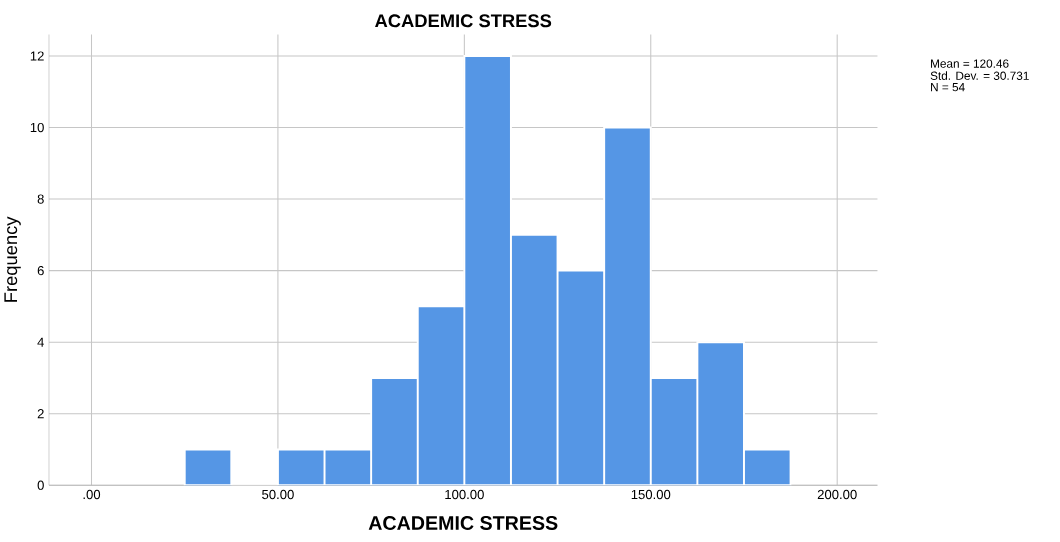  What do you see at coordinates (837, 494) in the screenshot?
I see `x-tick-label: 200.00` at bounding box center [837, 494].